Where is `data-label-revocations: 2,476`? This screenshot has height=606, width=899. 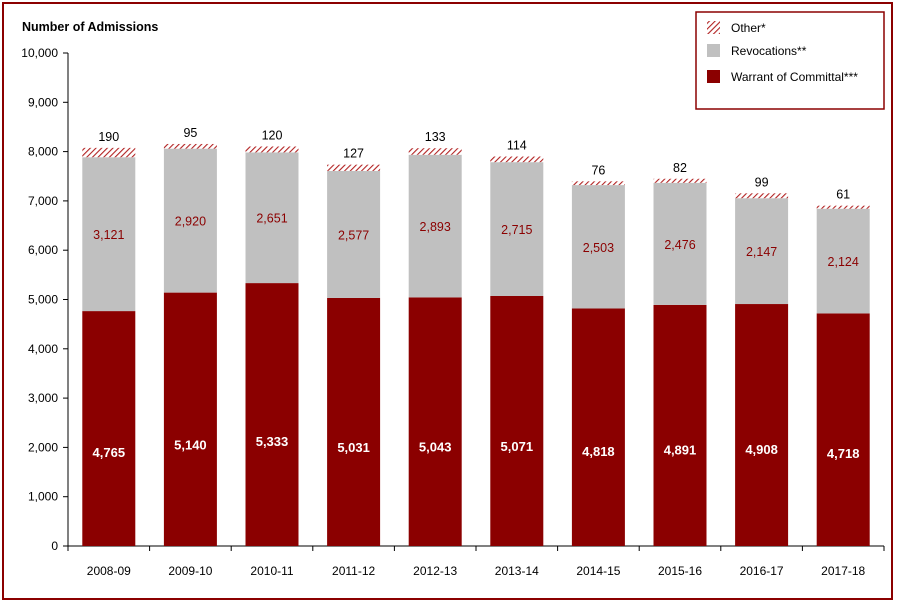 data-label-revocations: 2,476 is located at coordinates (679, 245).